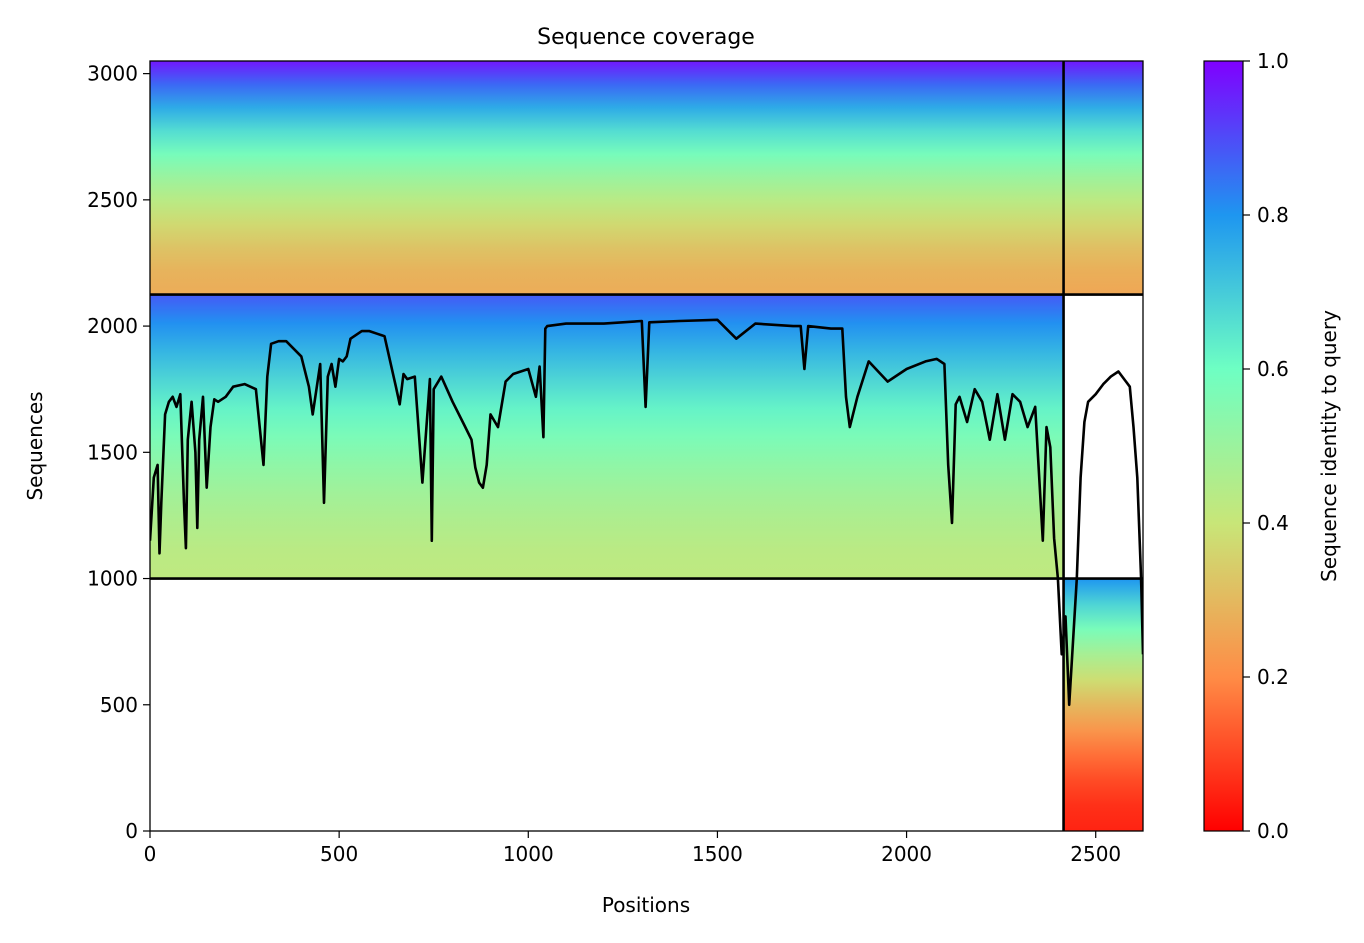 This screenshot has width=1364, height=943. Describe the element at coordinates (1095, 854) in the screenshot. I see `x-tick-label: 2500` at that location.